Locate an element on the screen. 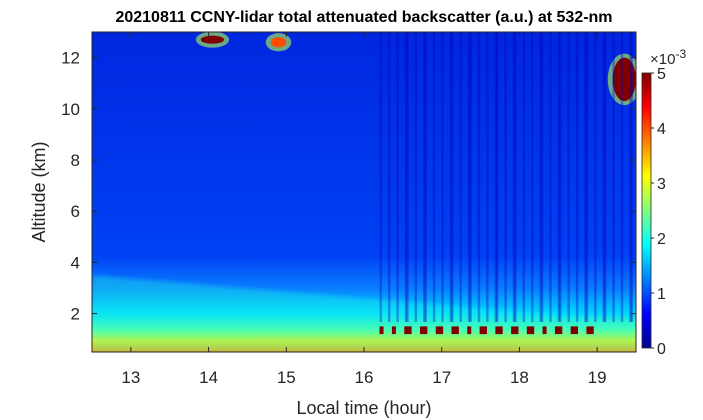 The height and width of the screenshot is (420, 703). colorbar-exponent-power: -3 is located at coordinates (680, 54).